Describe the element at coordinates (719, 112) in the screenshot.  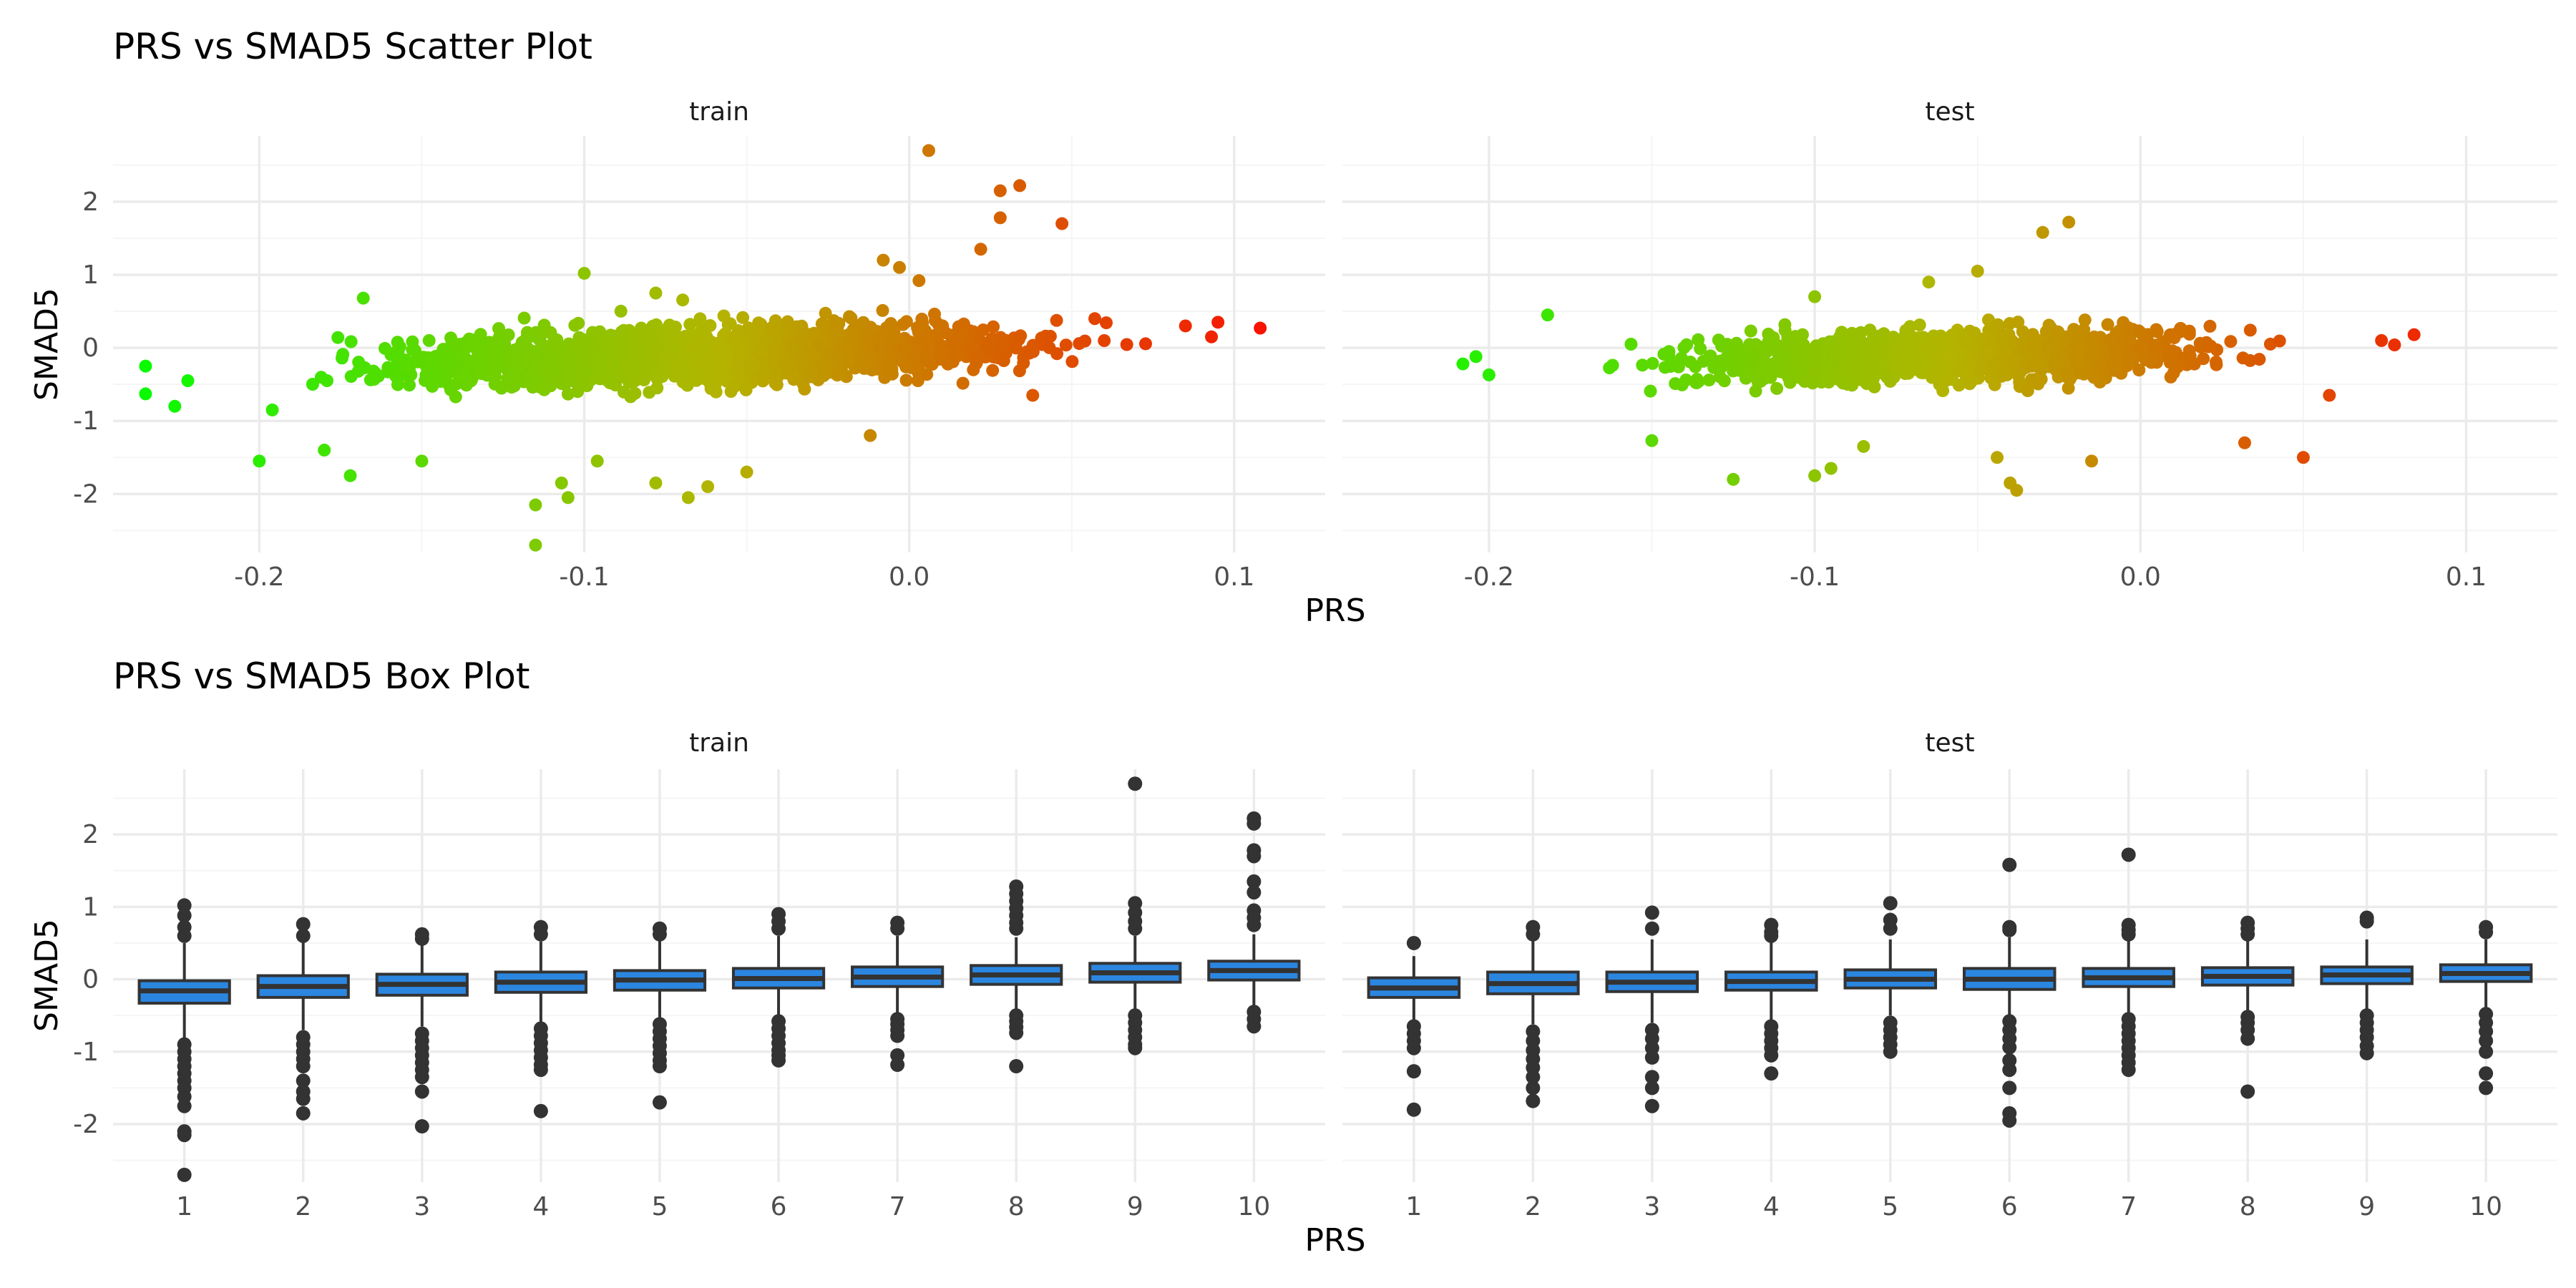
I see `scatter-panel-strip-train: train` at that location.